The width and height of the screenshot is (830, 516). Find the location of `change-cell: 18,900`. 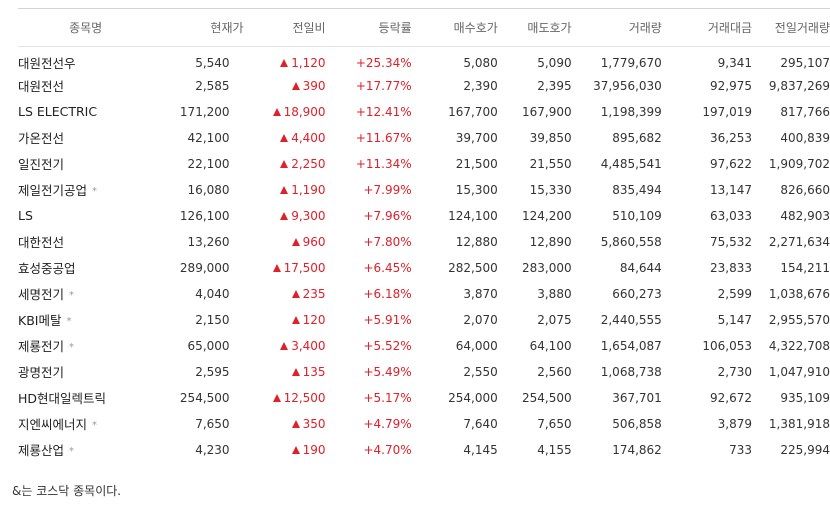

change-cell: 18,900 is located at coordinates (285, 112).